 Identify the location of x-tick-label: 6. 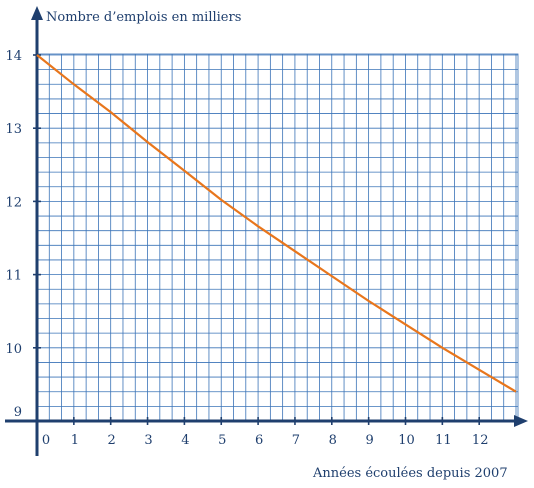
(259, 440).